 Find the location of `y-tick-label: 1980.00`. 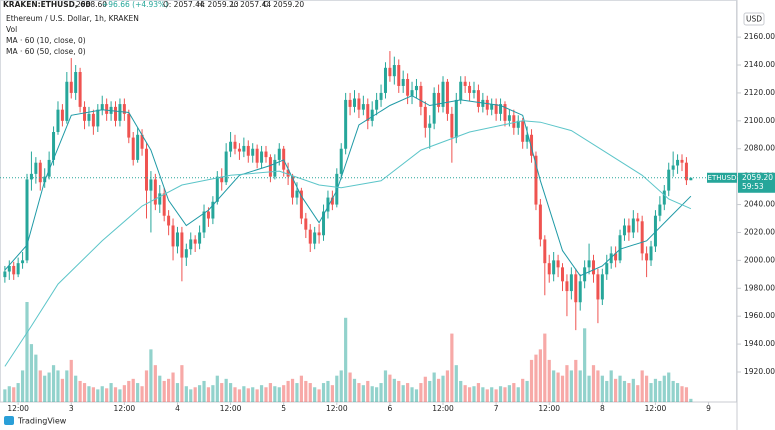

y-tick-label: 1980.00 is located at coordinates (759, 287).